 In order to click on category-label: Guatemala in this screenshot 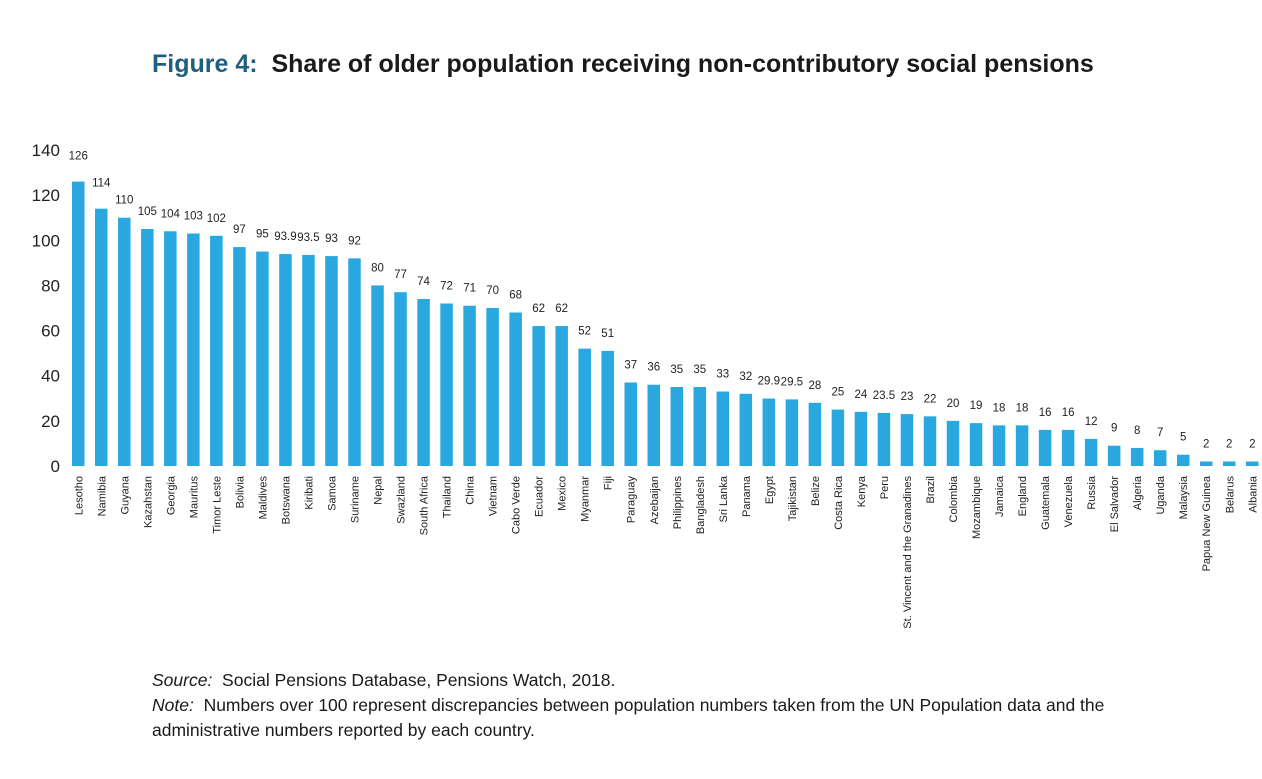, I will do `click(1046, 502)`.